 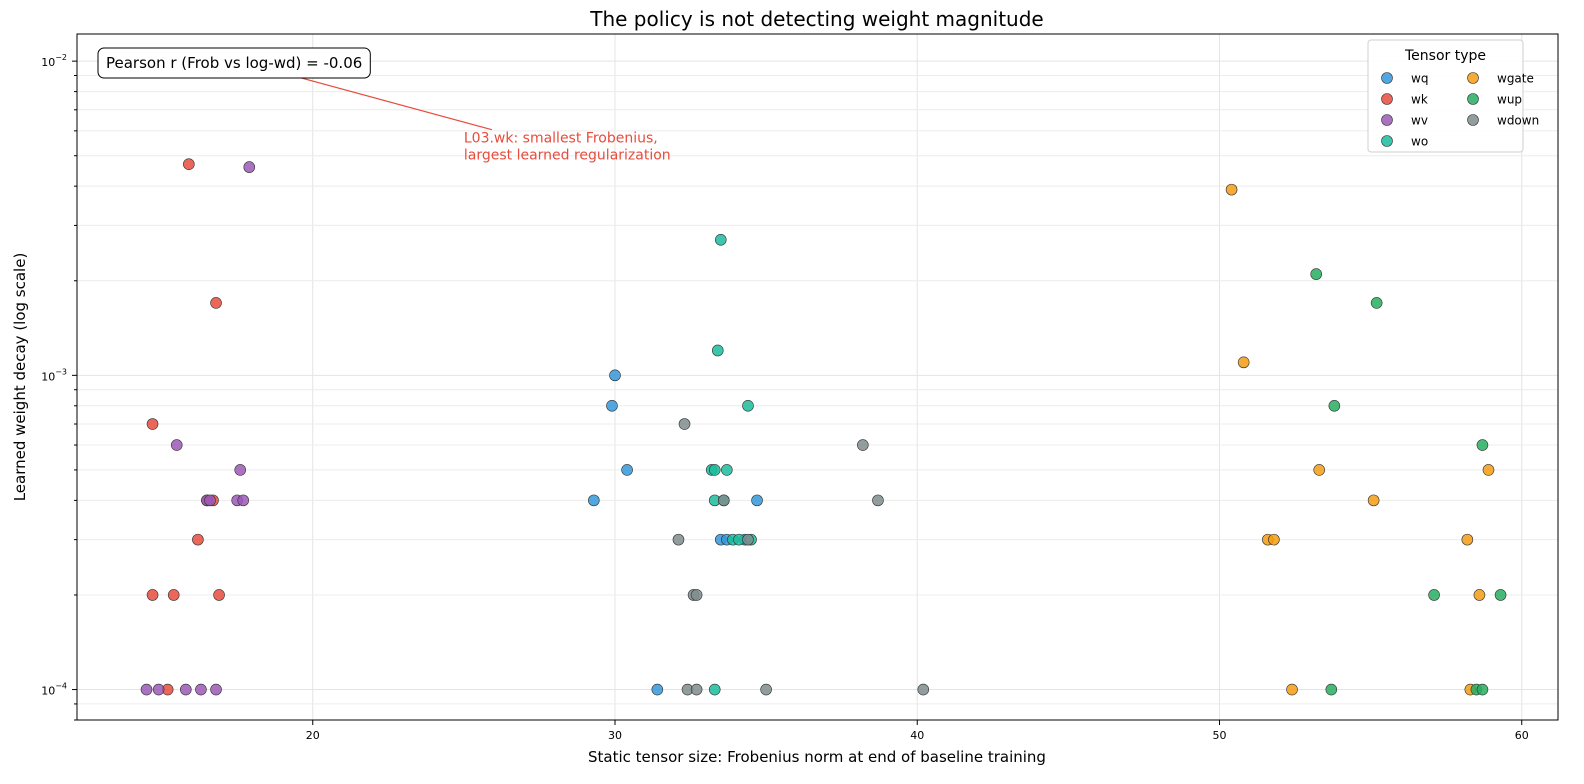 What do you see at coordinates (1419, 100) in the screenshot?
I see `legend-label-wk: wk` at bounding box center [1419, 100].